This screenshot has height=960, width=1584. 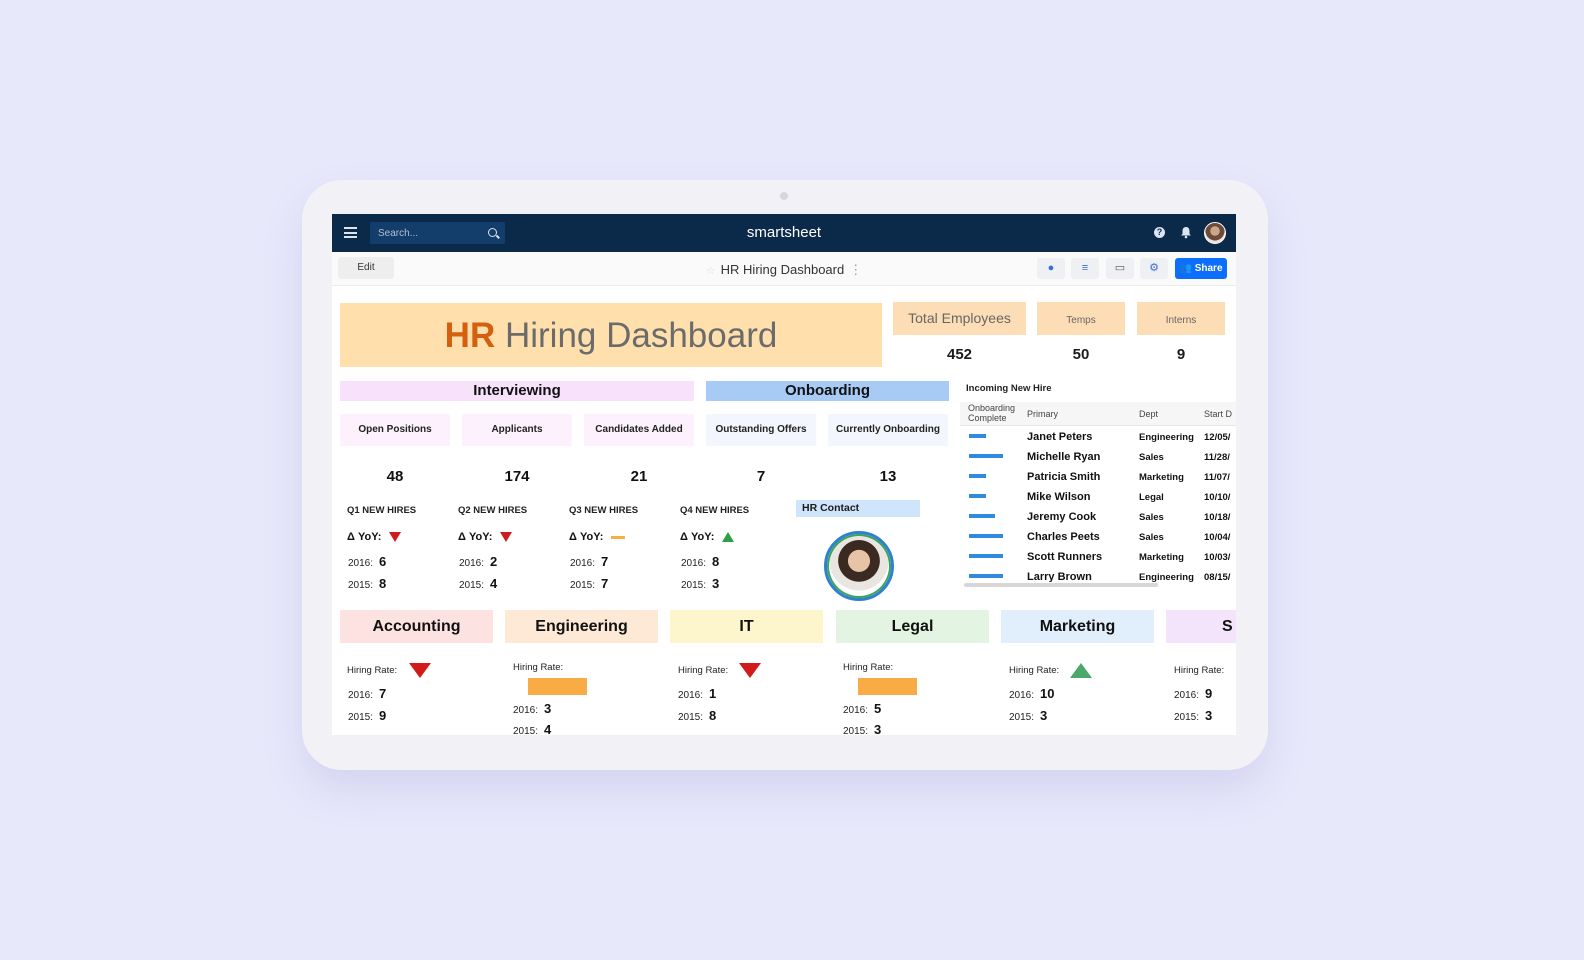 What do you see at coordinates (470, 335) in the screenshot?
I see `hero-title-bold: HR` at bounding box center [470, 335].